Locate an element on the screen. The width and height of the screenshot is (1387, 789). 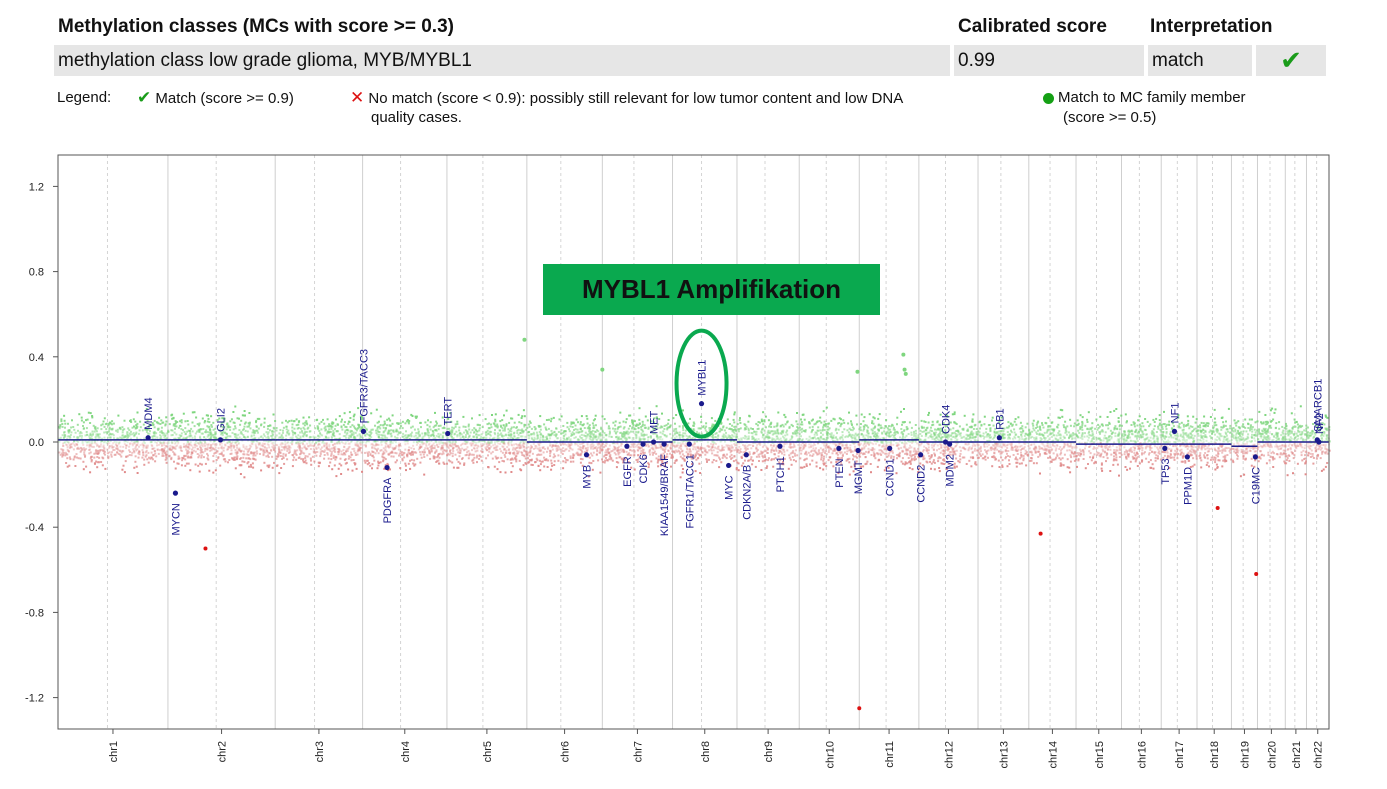
gene-label: MET is located at coordinates (655, 423).